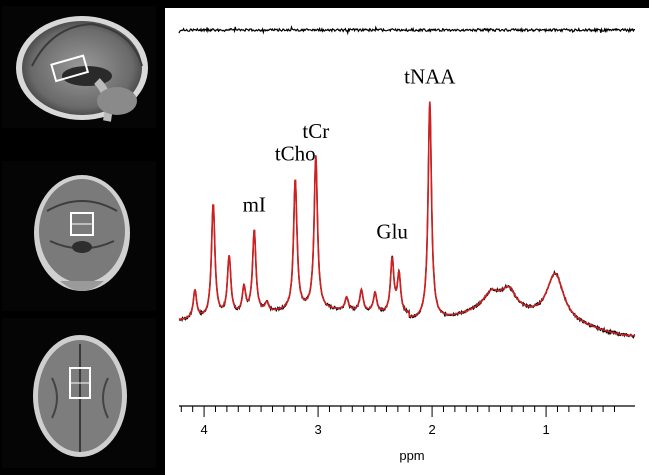 This screenshot has width=649, height=475. What do you see at coordinates (254, 205) in the screenshot?
I see `peak-label: mI` at bounding box center [254, 205].